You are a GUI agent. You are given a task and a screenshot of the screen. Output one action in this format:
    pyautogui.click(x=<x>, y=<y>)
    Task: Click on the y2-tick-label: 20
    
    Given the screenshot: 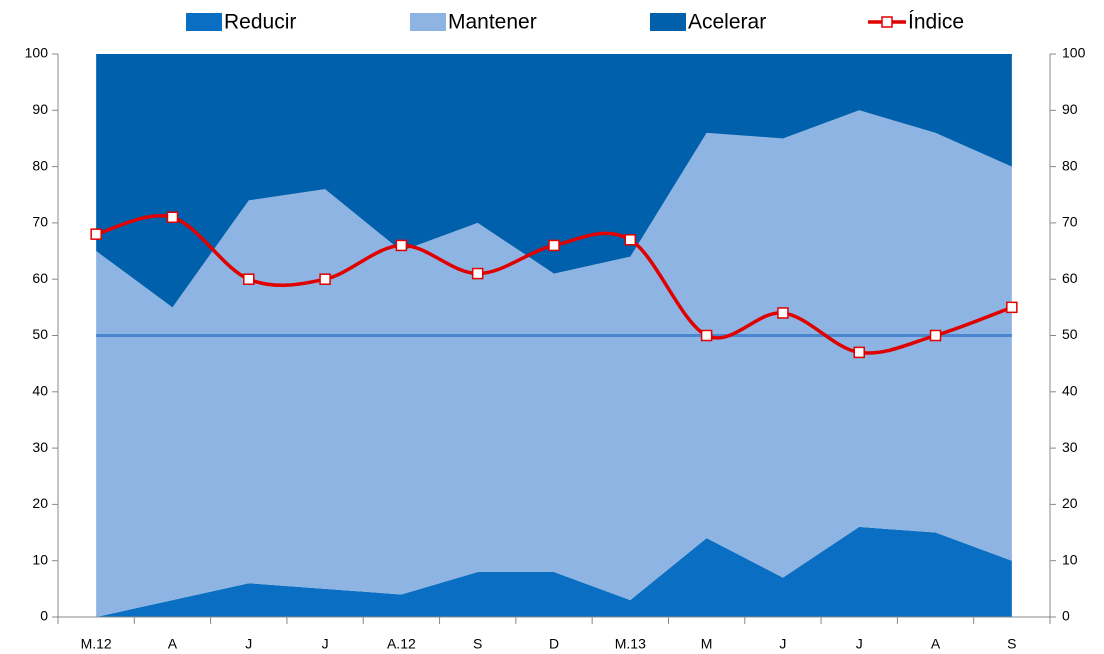 What is the action you would take?
    pyautogui.click(x=1070, y=503)
    